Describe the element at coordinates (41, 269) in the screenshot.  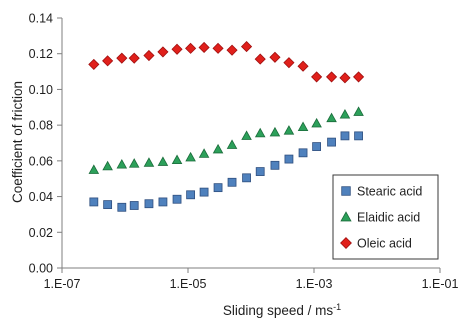
I see `y-tick-label: 0.00` at that location.